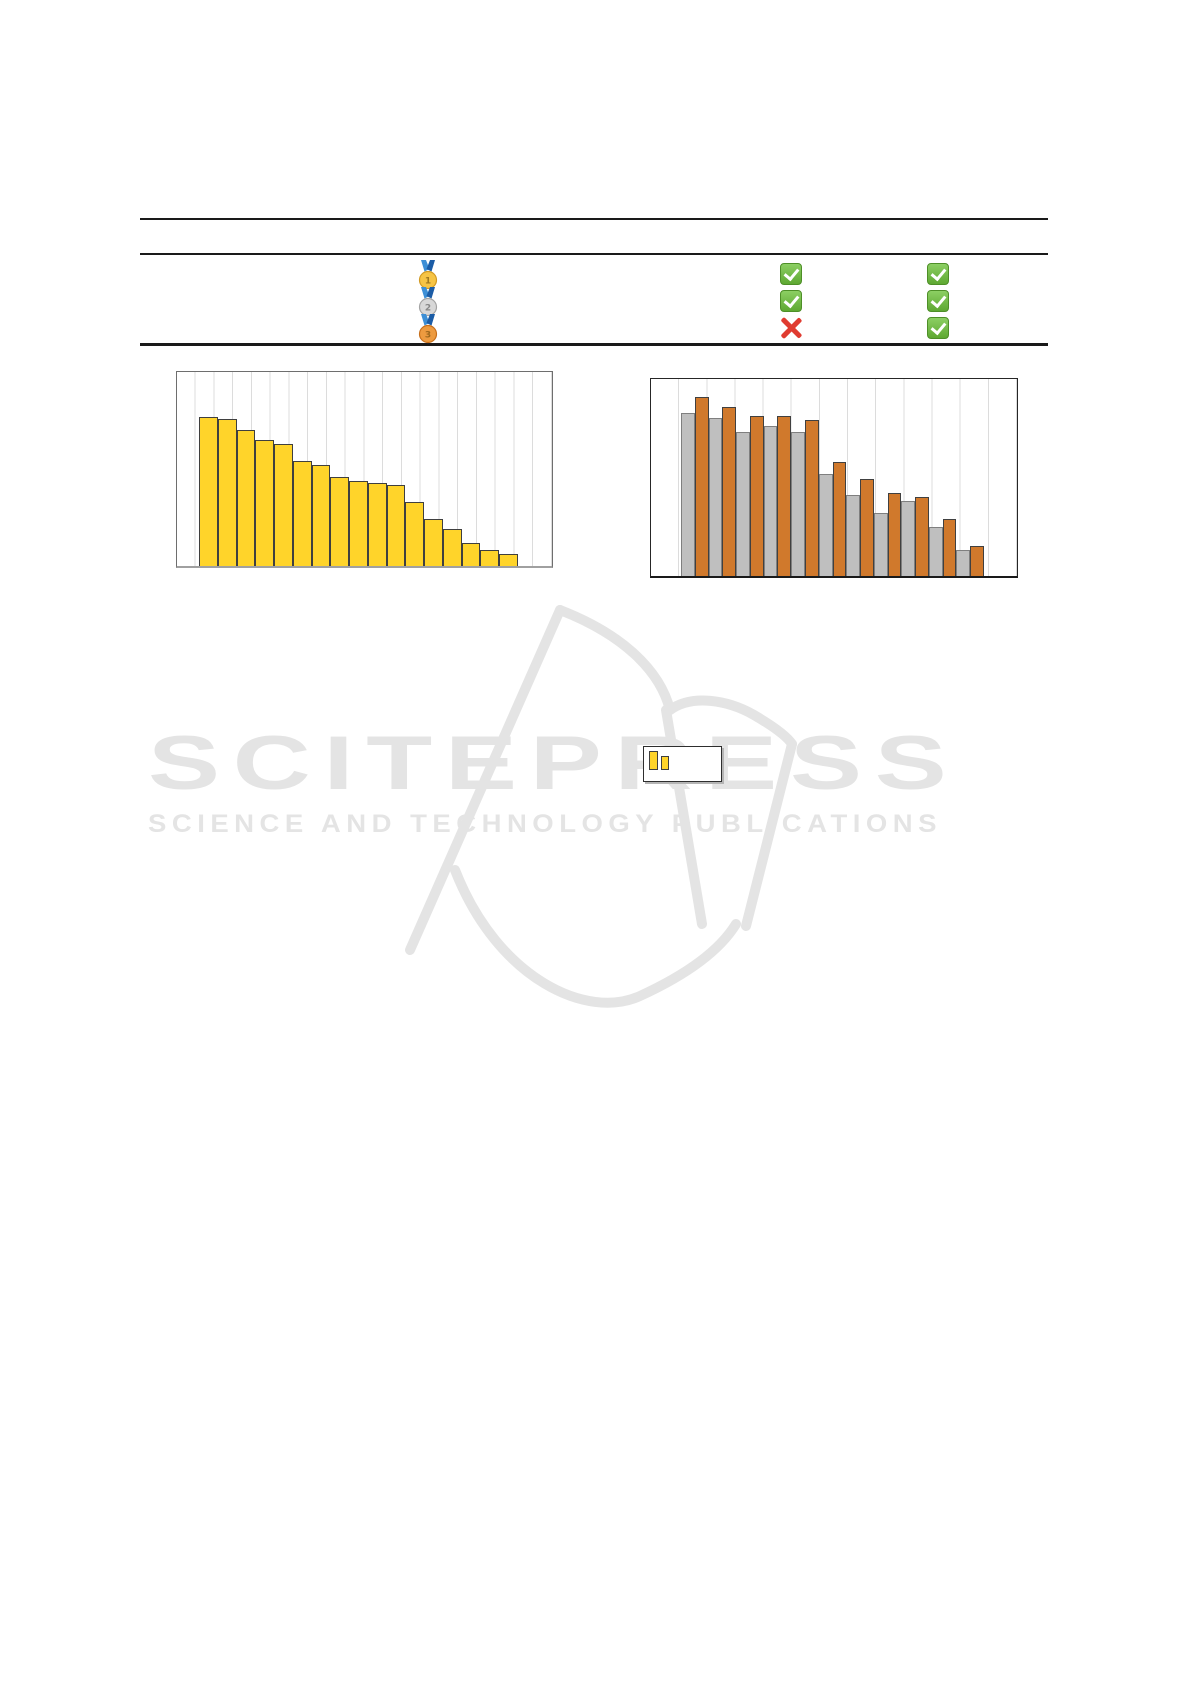 This screenshot has width=1191, height=1684. What do you see at coordinates (594, 219) in the screenshot?
I see `table-top-rule` at bounding box center [594, 219].